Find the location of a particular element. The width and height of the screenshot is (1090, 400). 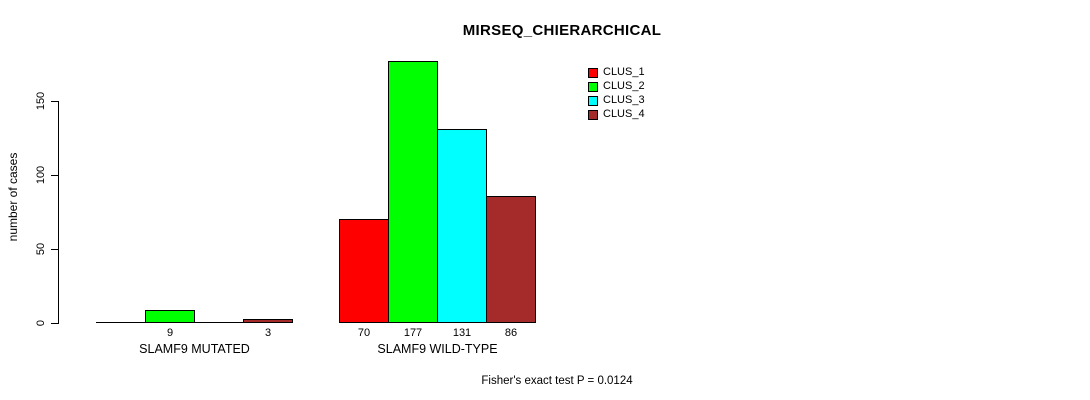

legend-label: CLUS_3 is located at coordinates (624, 100).